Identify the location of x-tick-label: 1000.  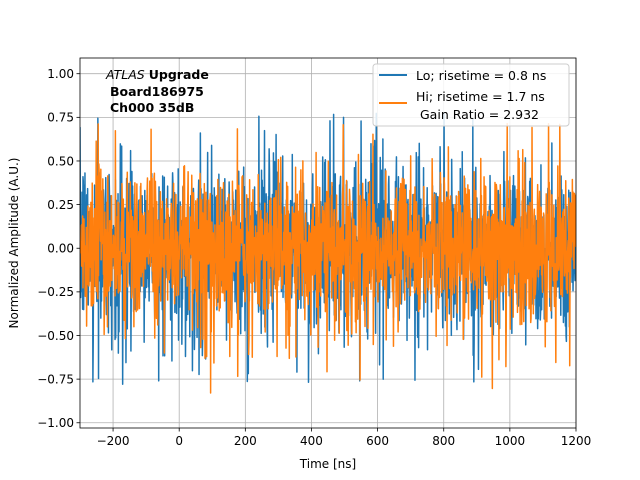
(510, 441).